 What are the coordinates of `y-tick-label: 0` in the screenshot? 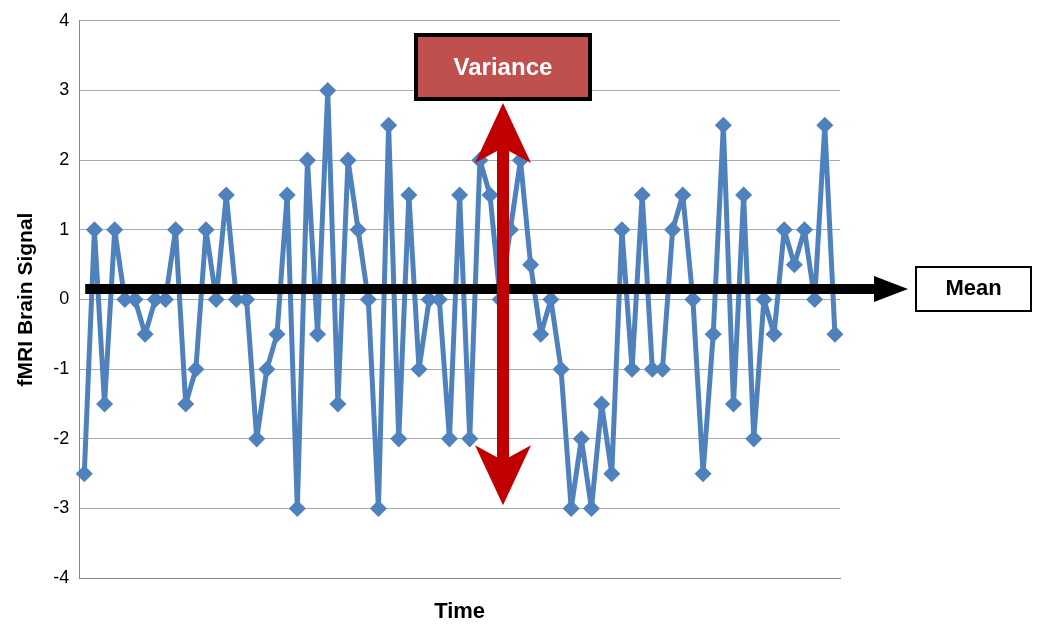 It's located at (64, 298).